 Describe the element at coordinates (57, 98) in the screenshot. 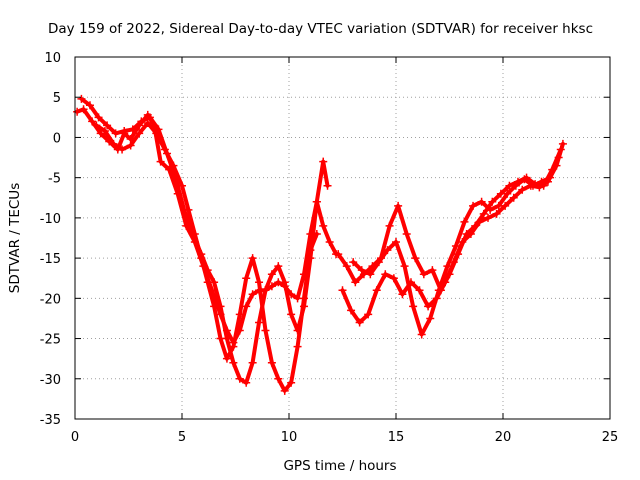

I see `y-tick-label: 5` at that location.